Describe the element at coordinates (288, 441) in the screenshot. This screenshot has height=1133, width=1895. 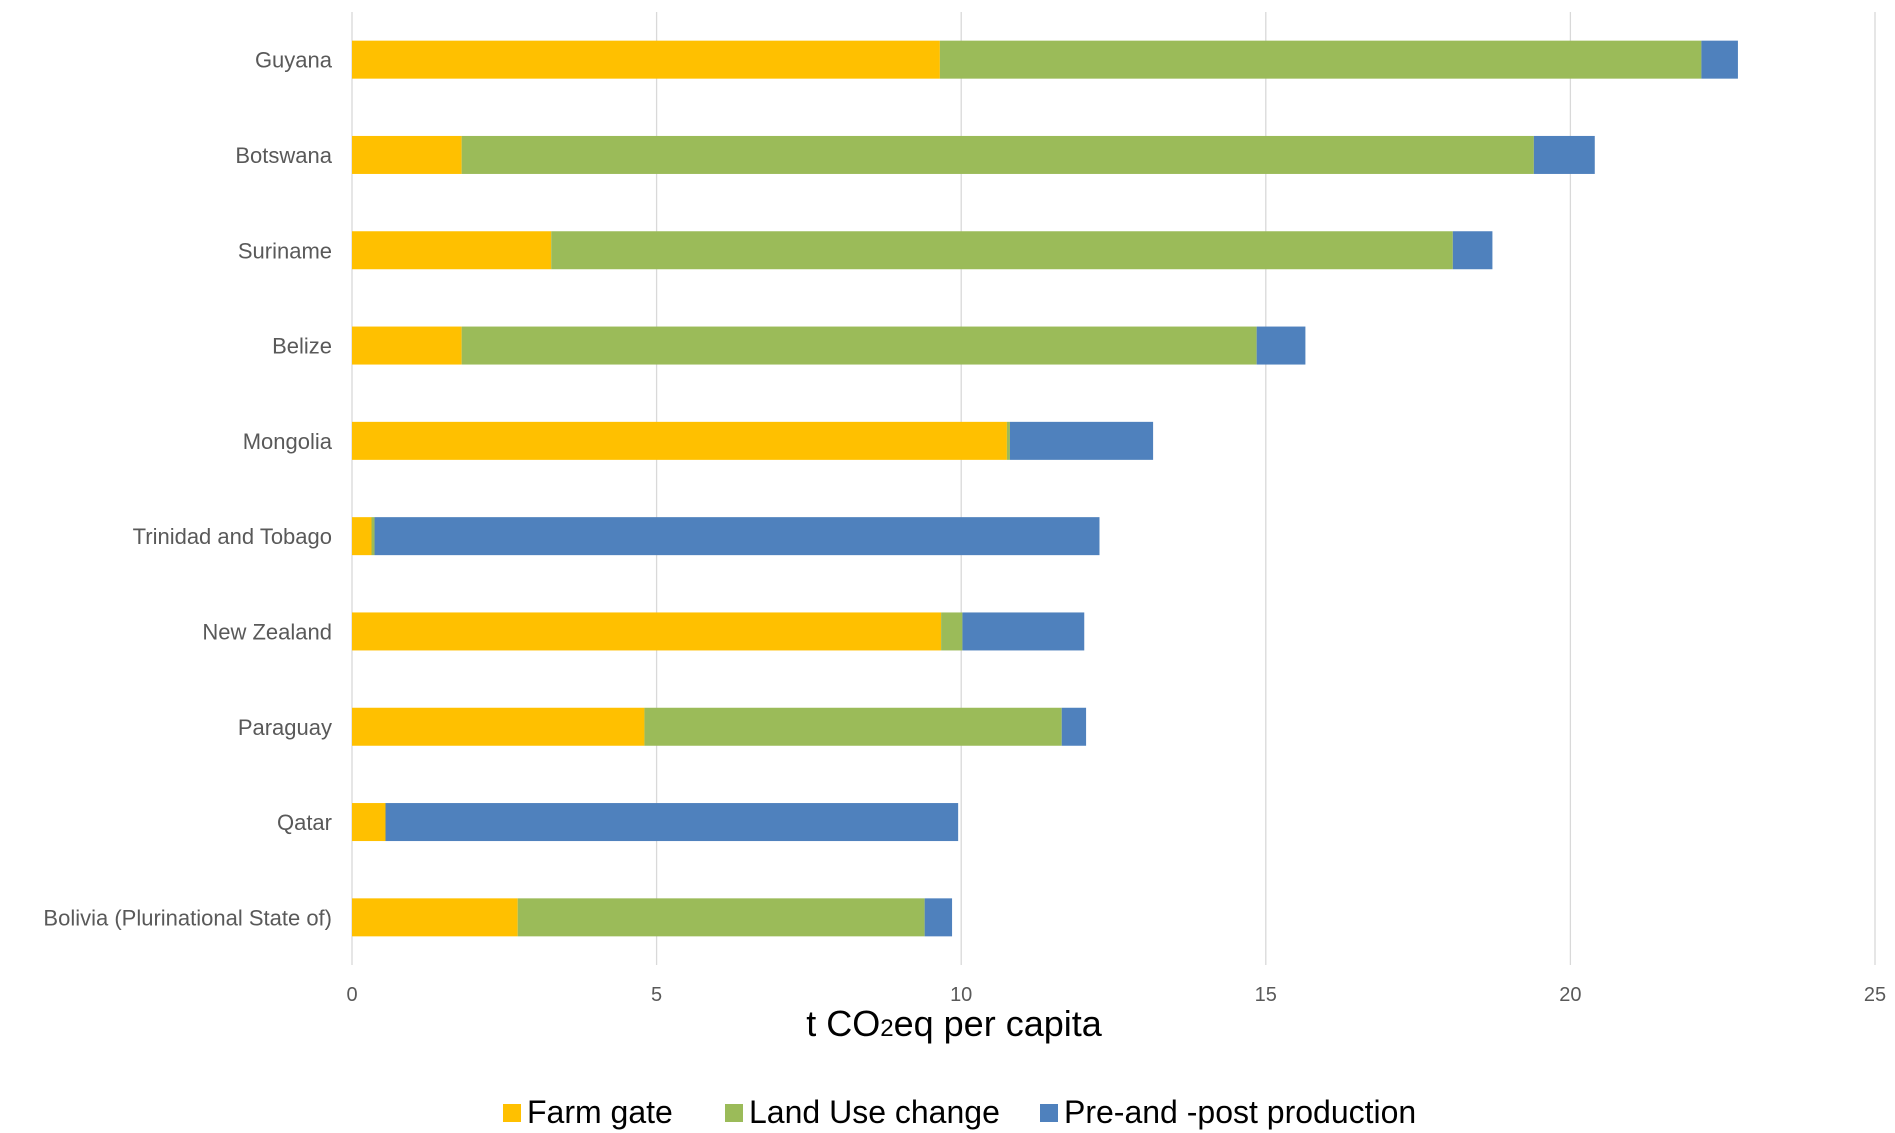
I see `category-label: Mongolia` at that location.